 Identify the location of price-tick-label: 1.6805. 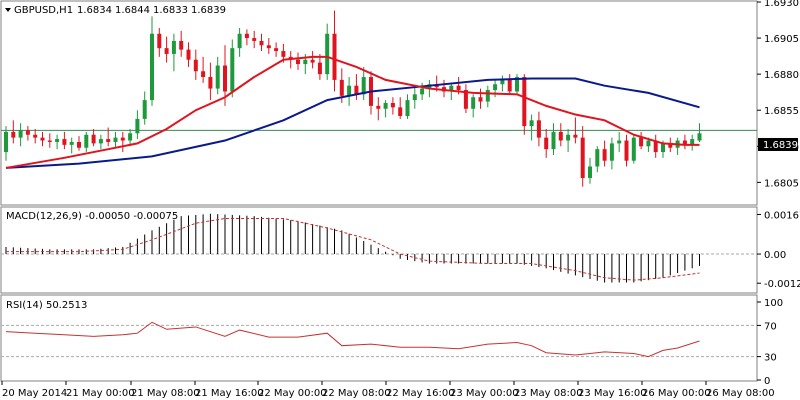
(781, 183).